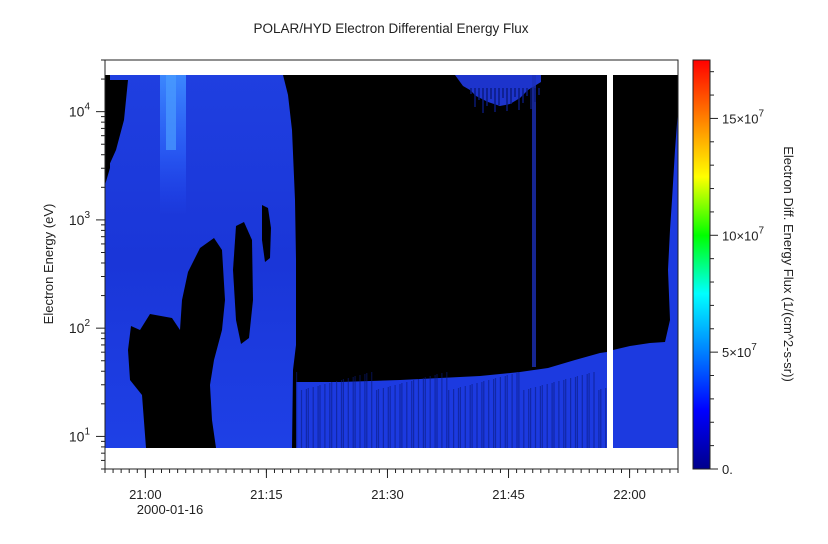 Image resolution: width=828 pixels, height=544 pixels. Describe the element at coordinates (701, 264) in the screenshot. I see `colorbar` at that location.